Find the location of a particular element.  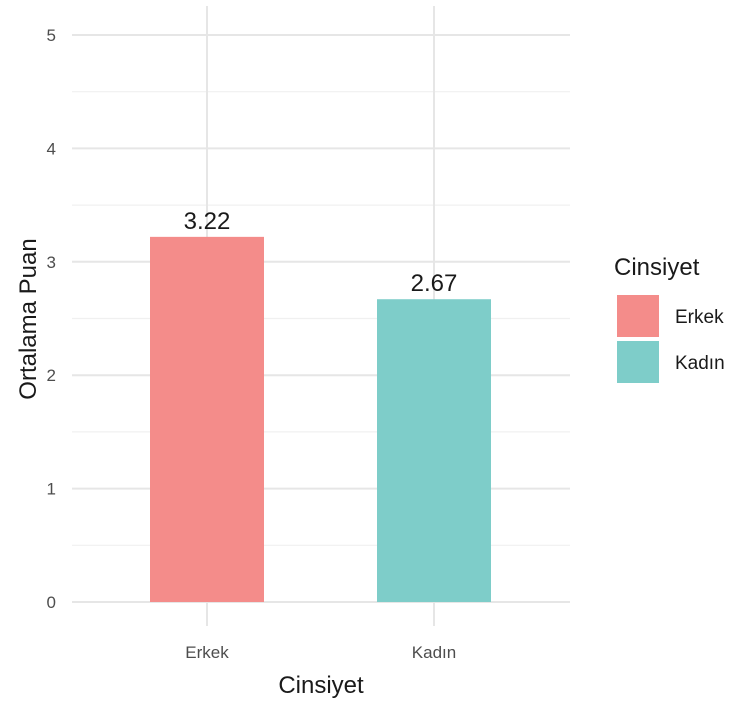

x-tick-label: Kadın is located at coordinates (434, 652).